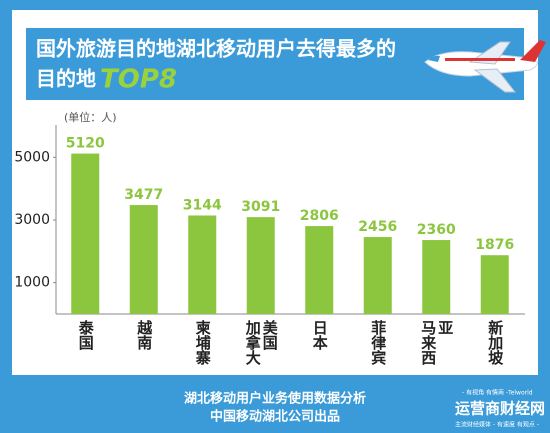 This screenshot has height=433, width=550. I want to click on footer: 湖北移动用户业务使用数据分析, so click(275, 399).